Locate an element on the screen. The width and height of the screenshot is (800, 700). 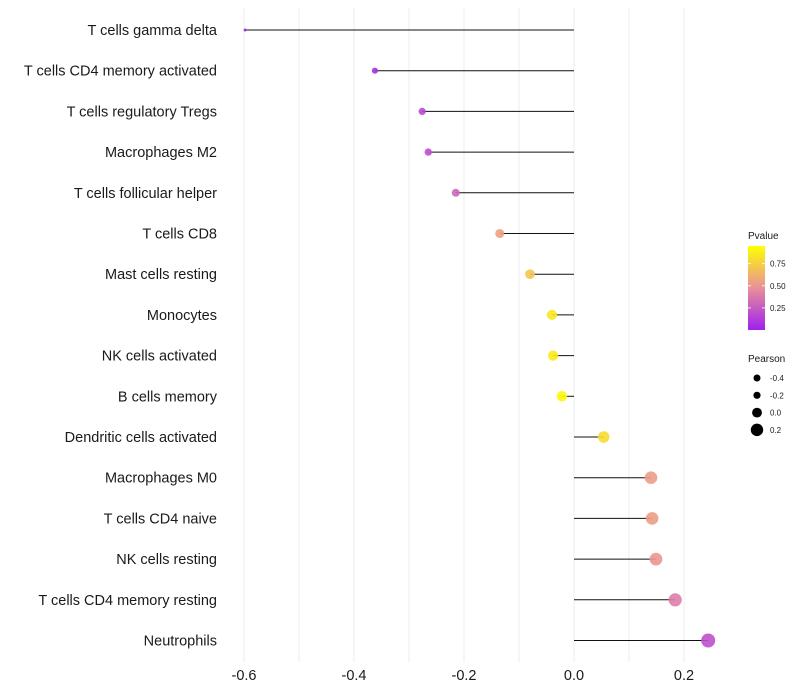
category-label: T cells CD4 memory resting is located at coordinates (127, 601).